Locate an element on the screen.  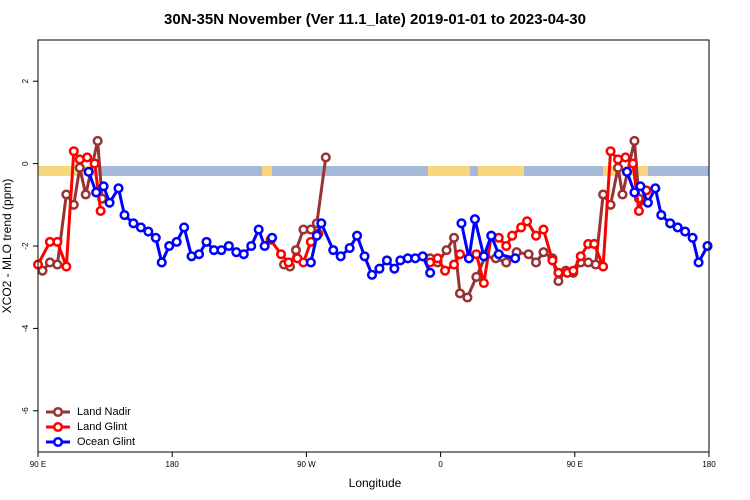
y-tick-label: -2 is located at coordinates (25, 246).